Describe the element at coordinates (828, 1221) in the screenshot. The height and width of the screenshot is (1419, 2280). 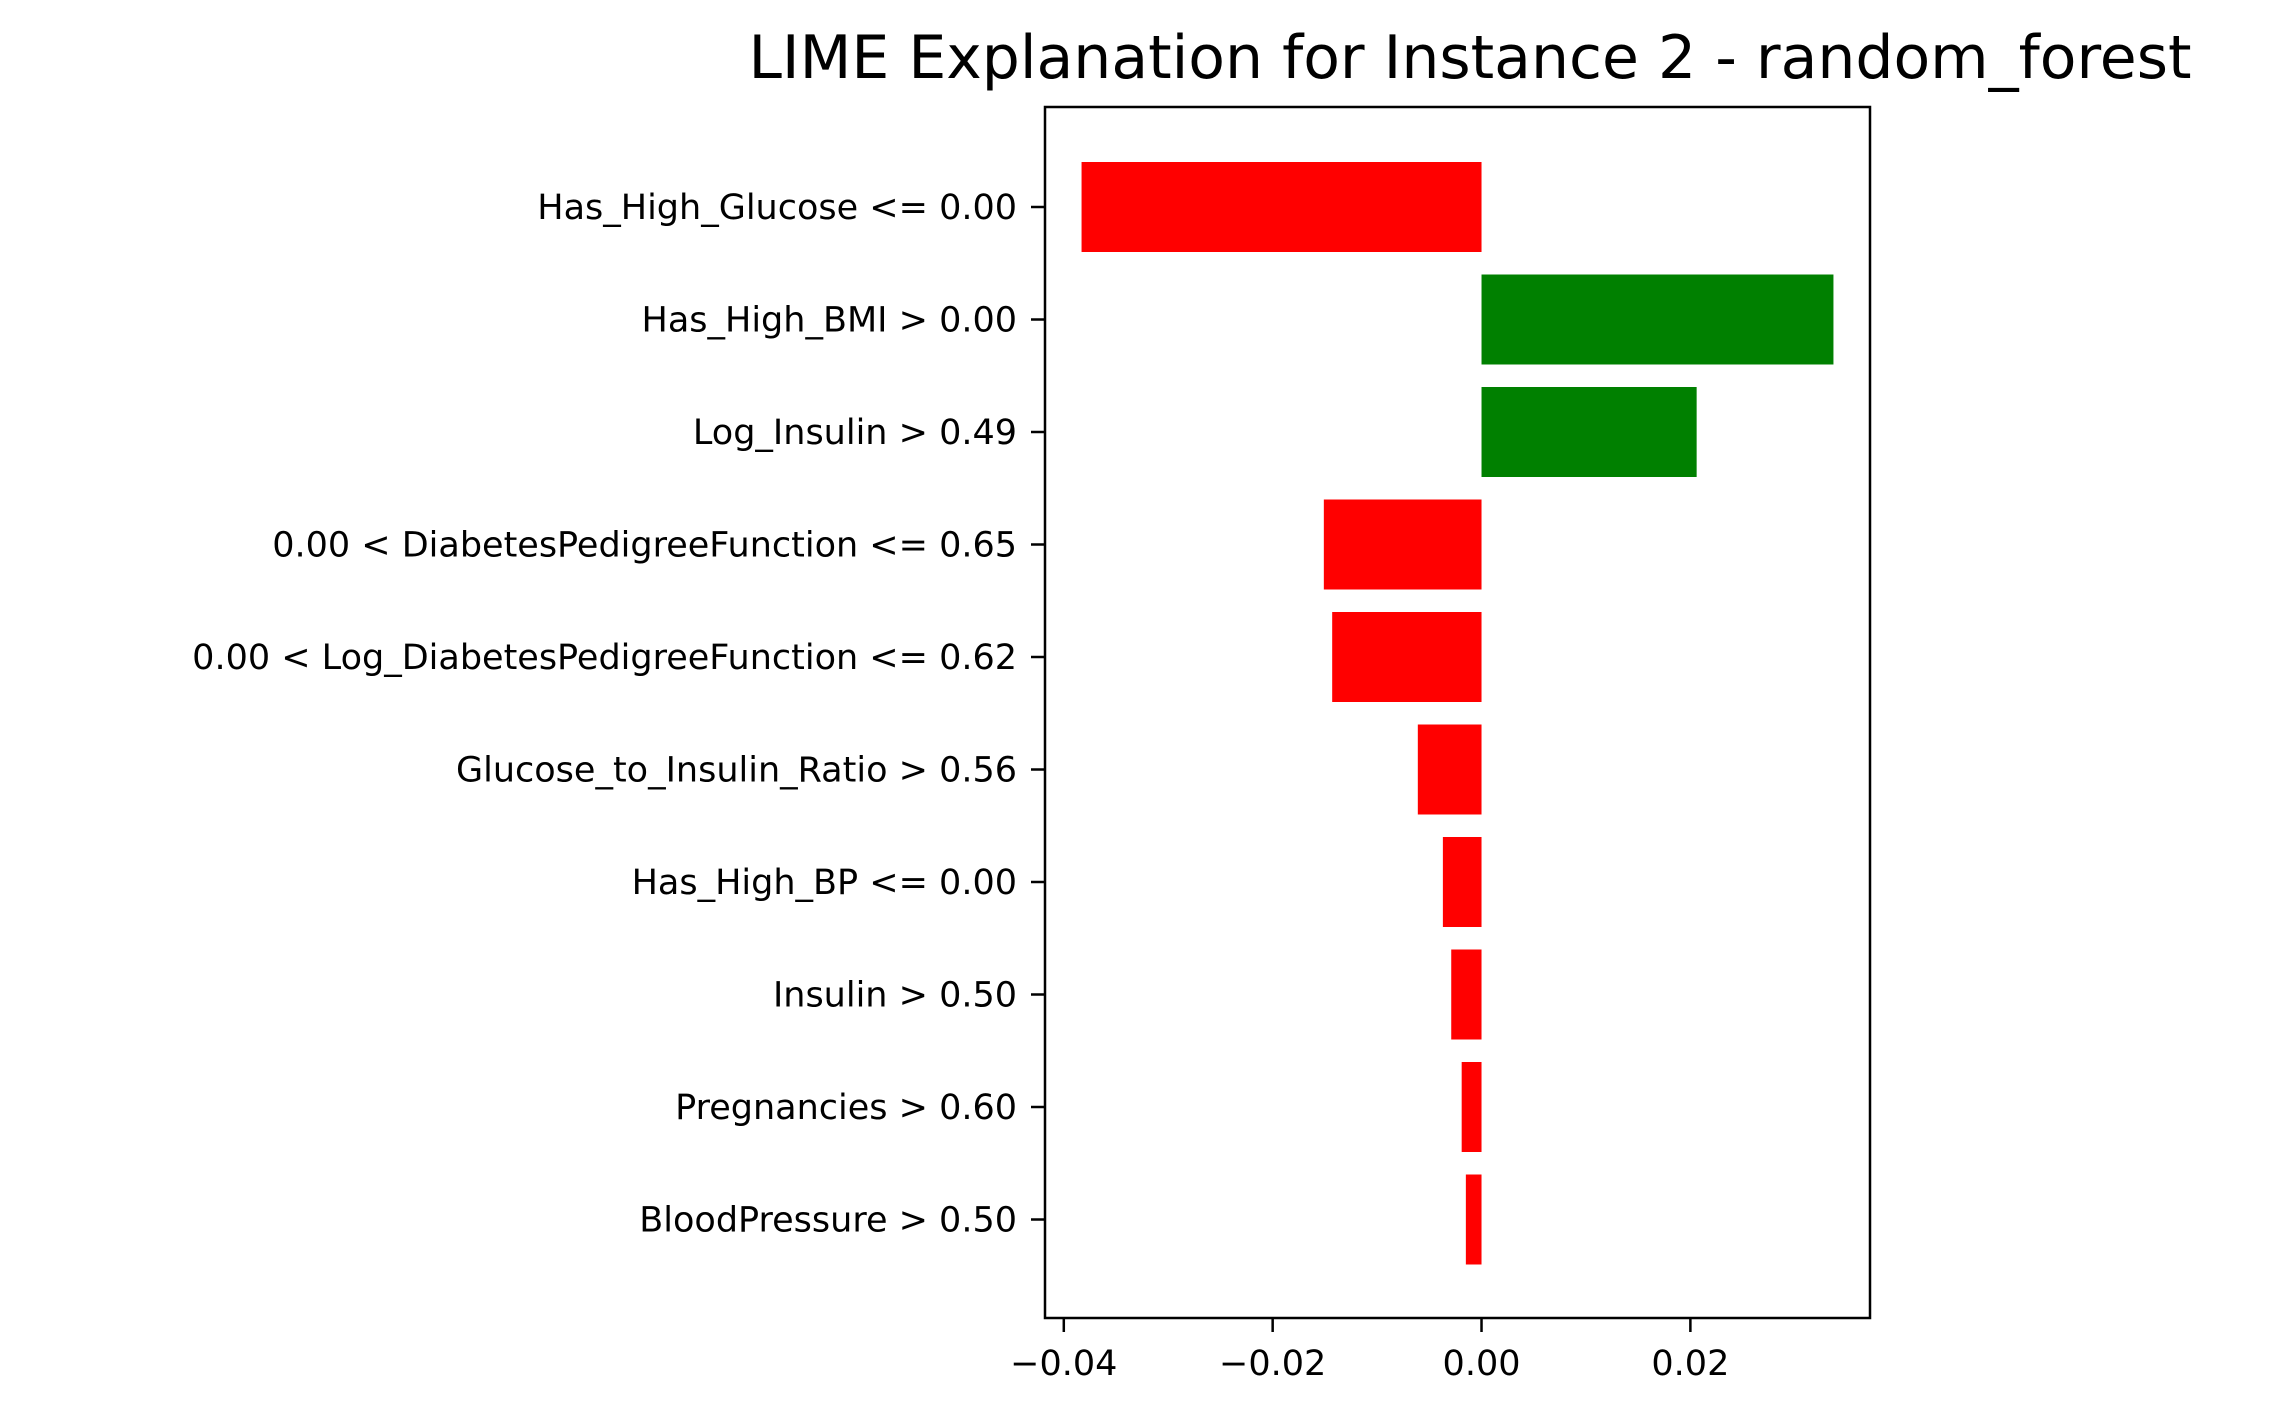
I see `y-tick-label: BloodPressure > 0.50` at that location.